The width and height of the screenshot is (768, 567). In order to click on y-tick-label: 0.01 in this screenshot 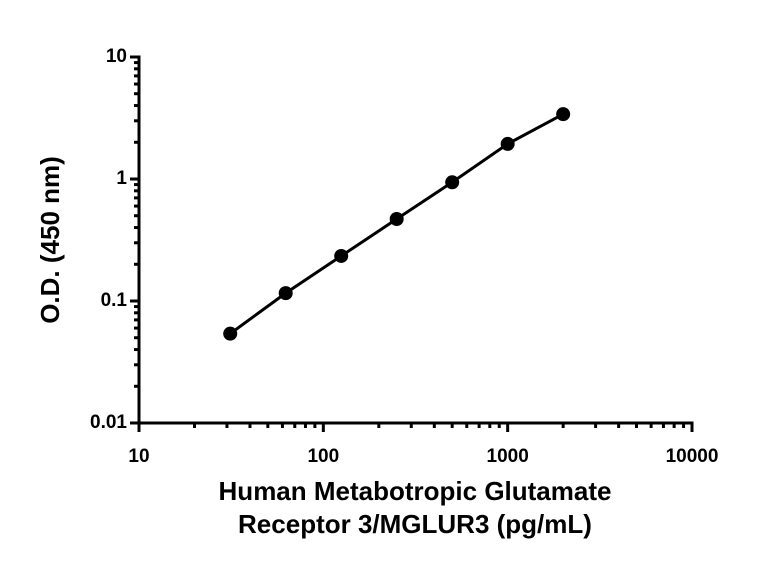, I will do `click(108, 422)`.